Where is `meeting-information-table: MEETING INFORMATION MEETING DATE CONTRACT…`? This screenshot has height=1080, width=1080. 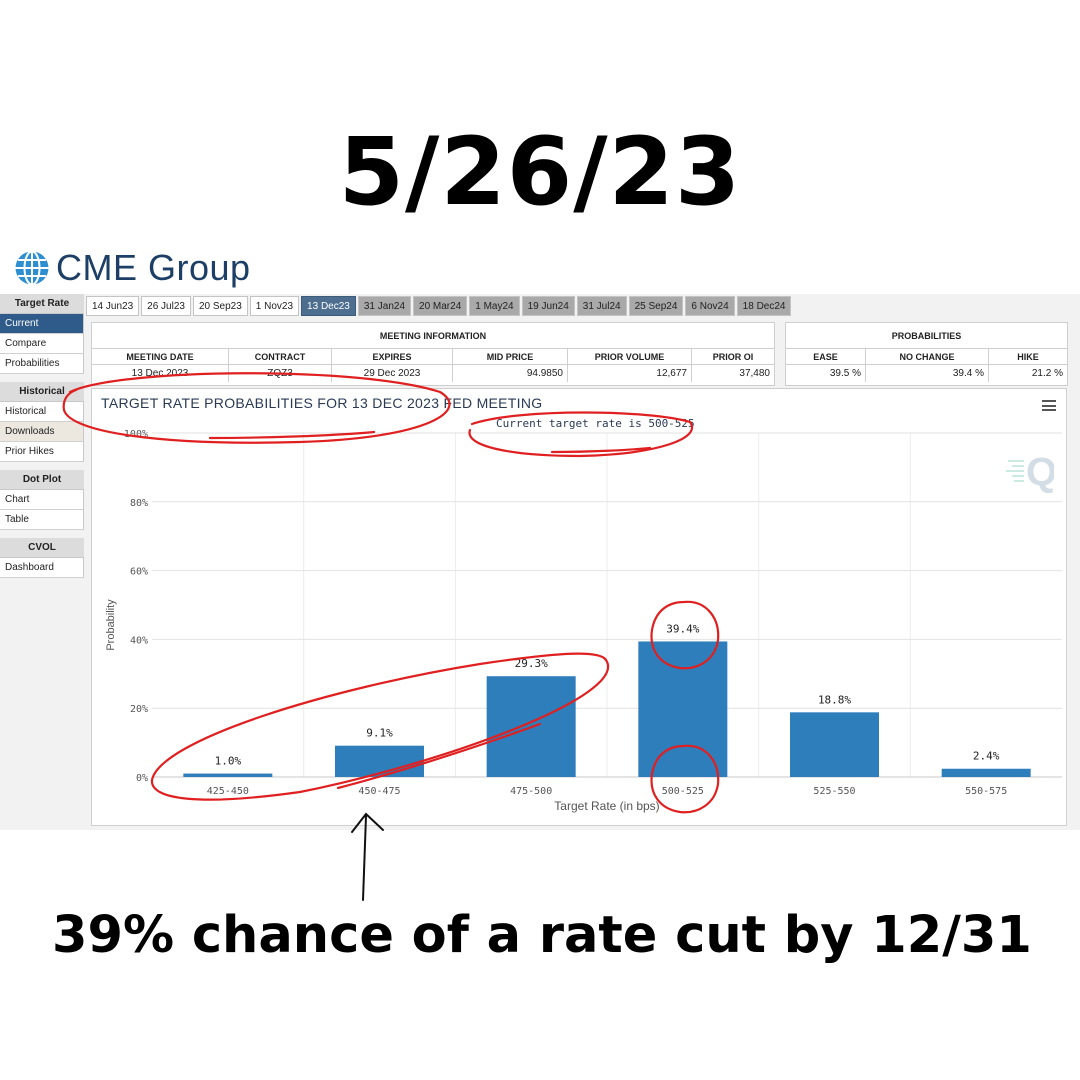
meeting-information-table: MEETING INFORMATION MEETING DATE CONTRACT… is located at coordinates (433, 354).